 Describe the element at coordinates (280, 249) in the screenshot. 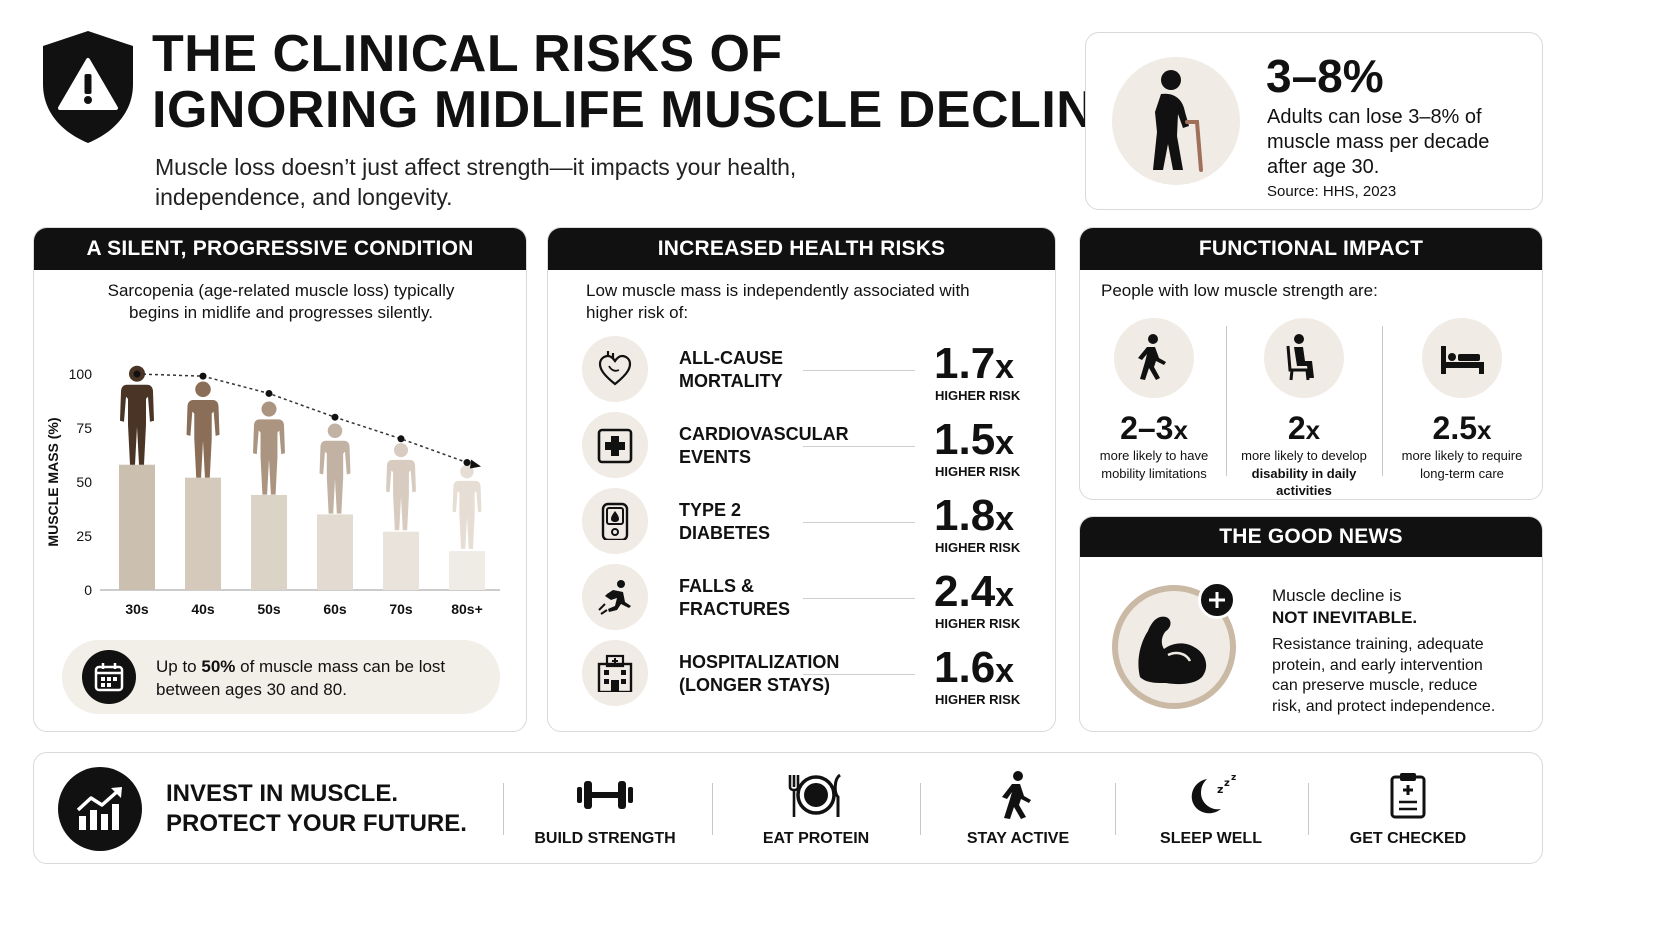

I see `silent-panel-title: A SILENT, PROGRESSIVE CONDITION` at that location.